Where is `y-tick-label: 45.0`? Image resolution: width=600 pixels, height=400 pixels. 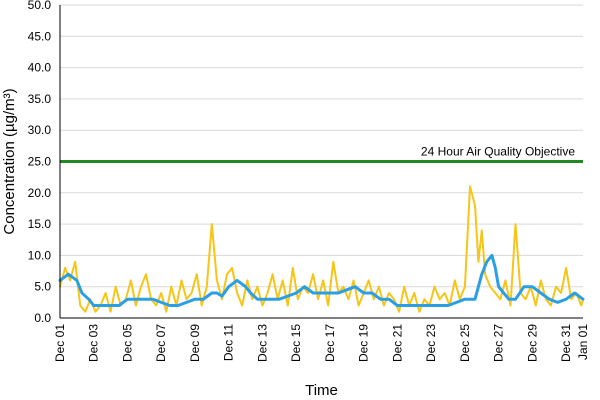
y-tick-label: 45.0 is located at coordinates (40, 36).